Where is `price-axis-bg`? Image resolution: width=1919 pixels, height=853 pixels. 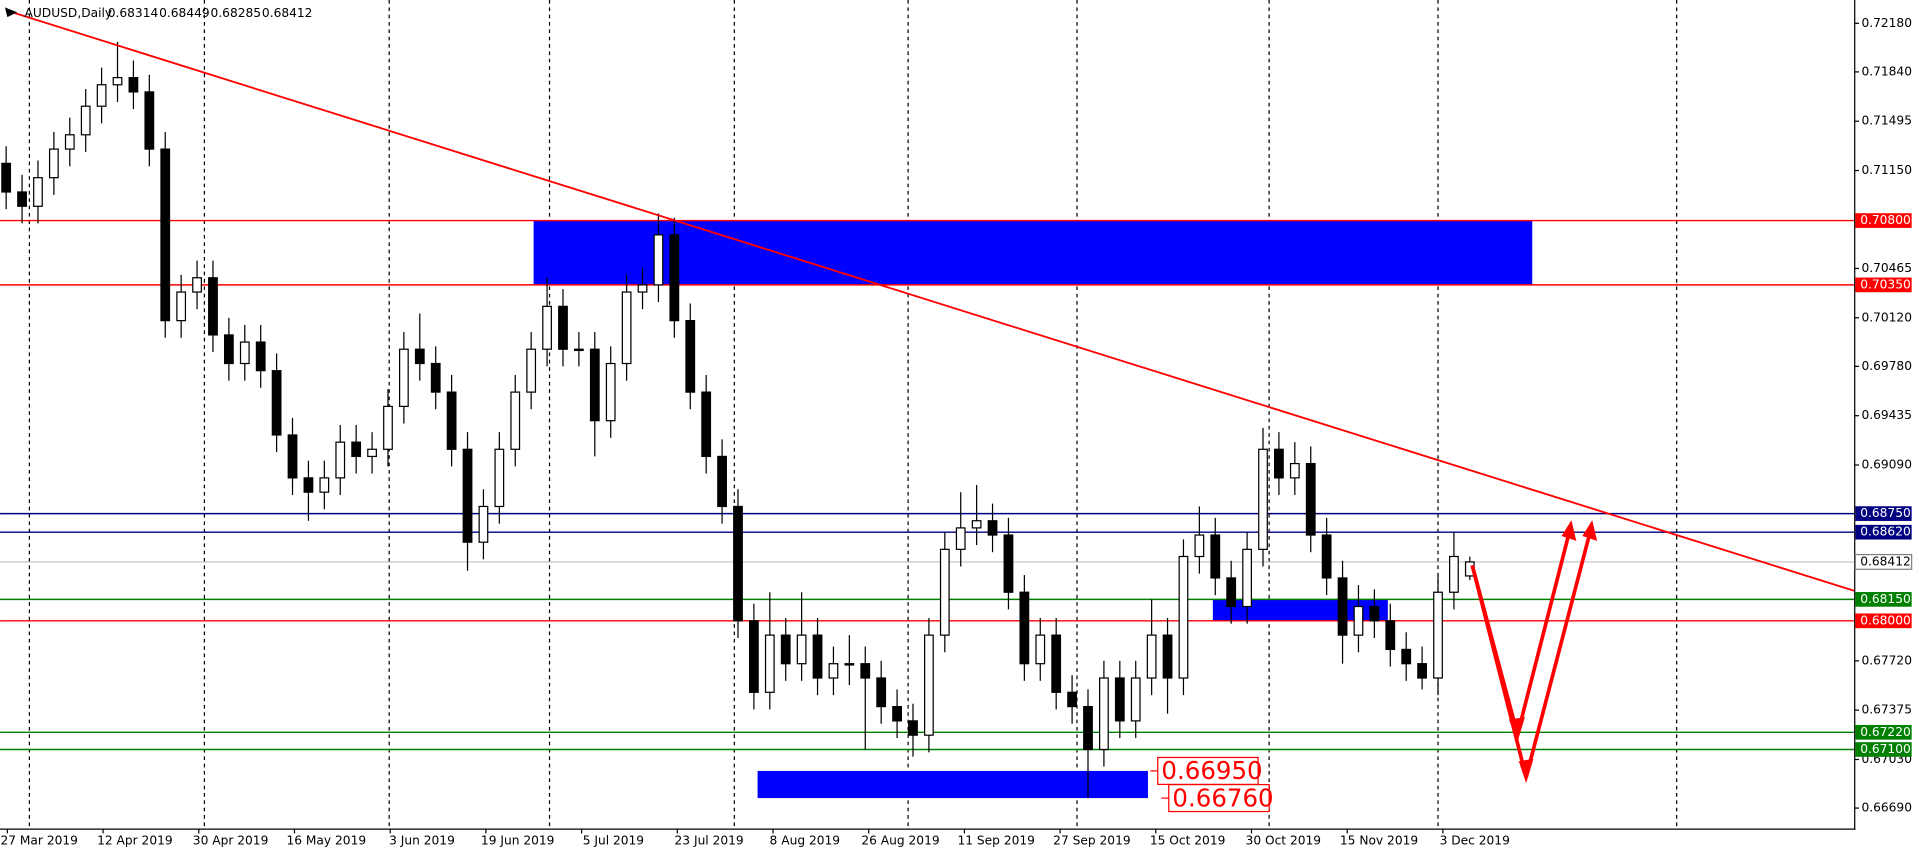 price-axis-bg is located at coordinates (1886, 415).